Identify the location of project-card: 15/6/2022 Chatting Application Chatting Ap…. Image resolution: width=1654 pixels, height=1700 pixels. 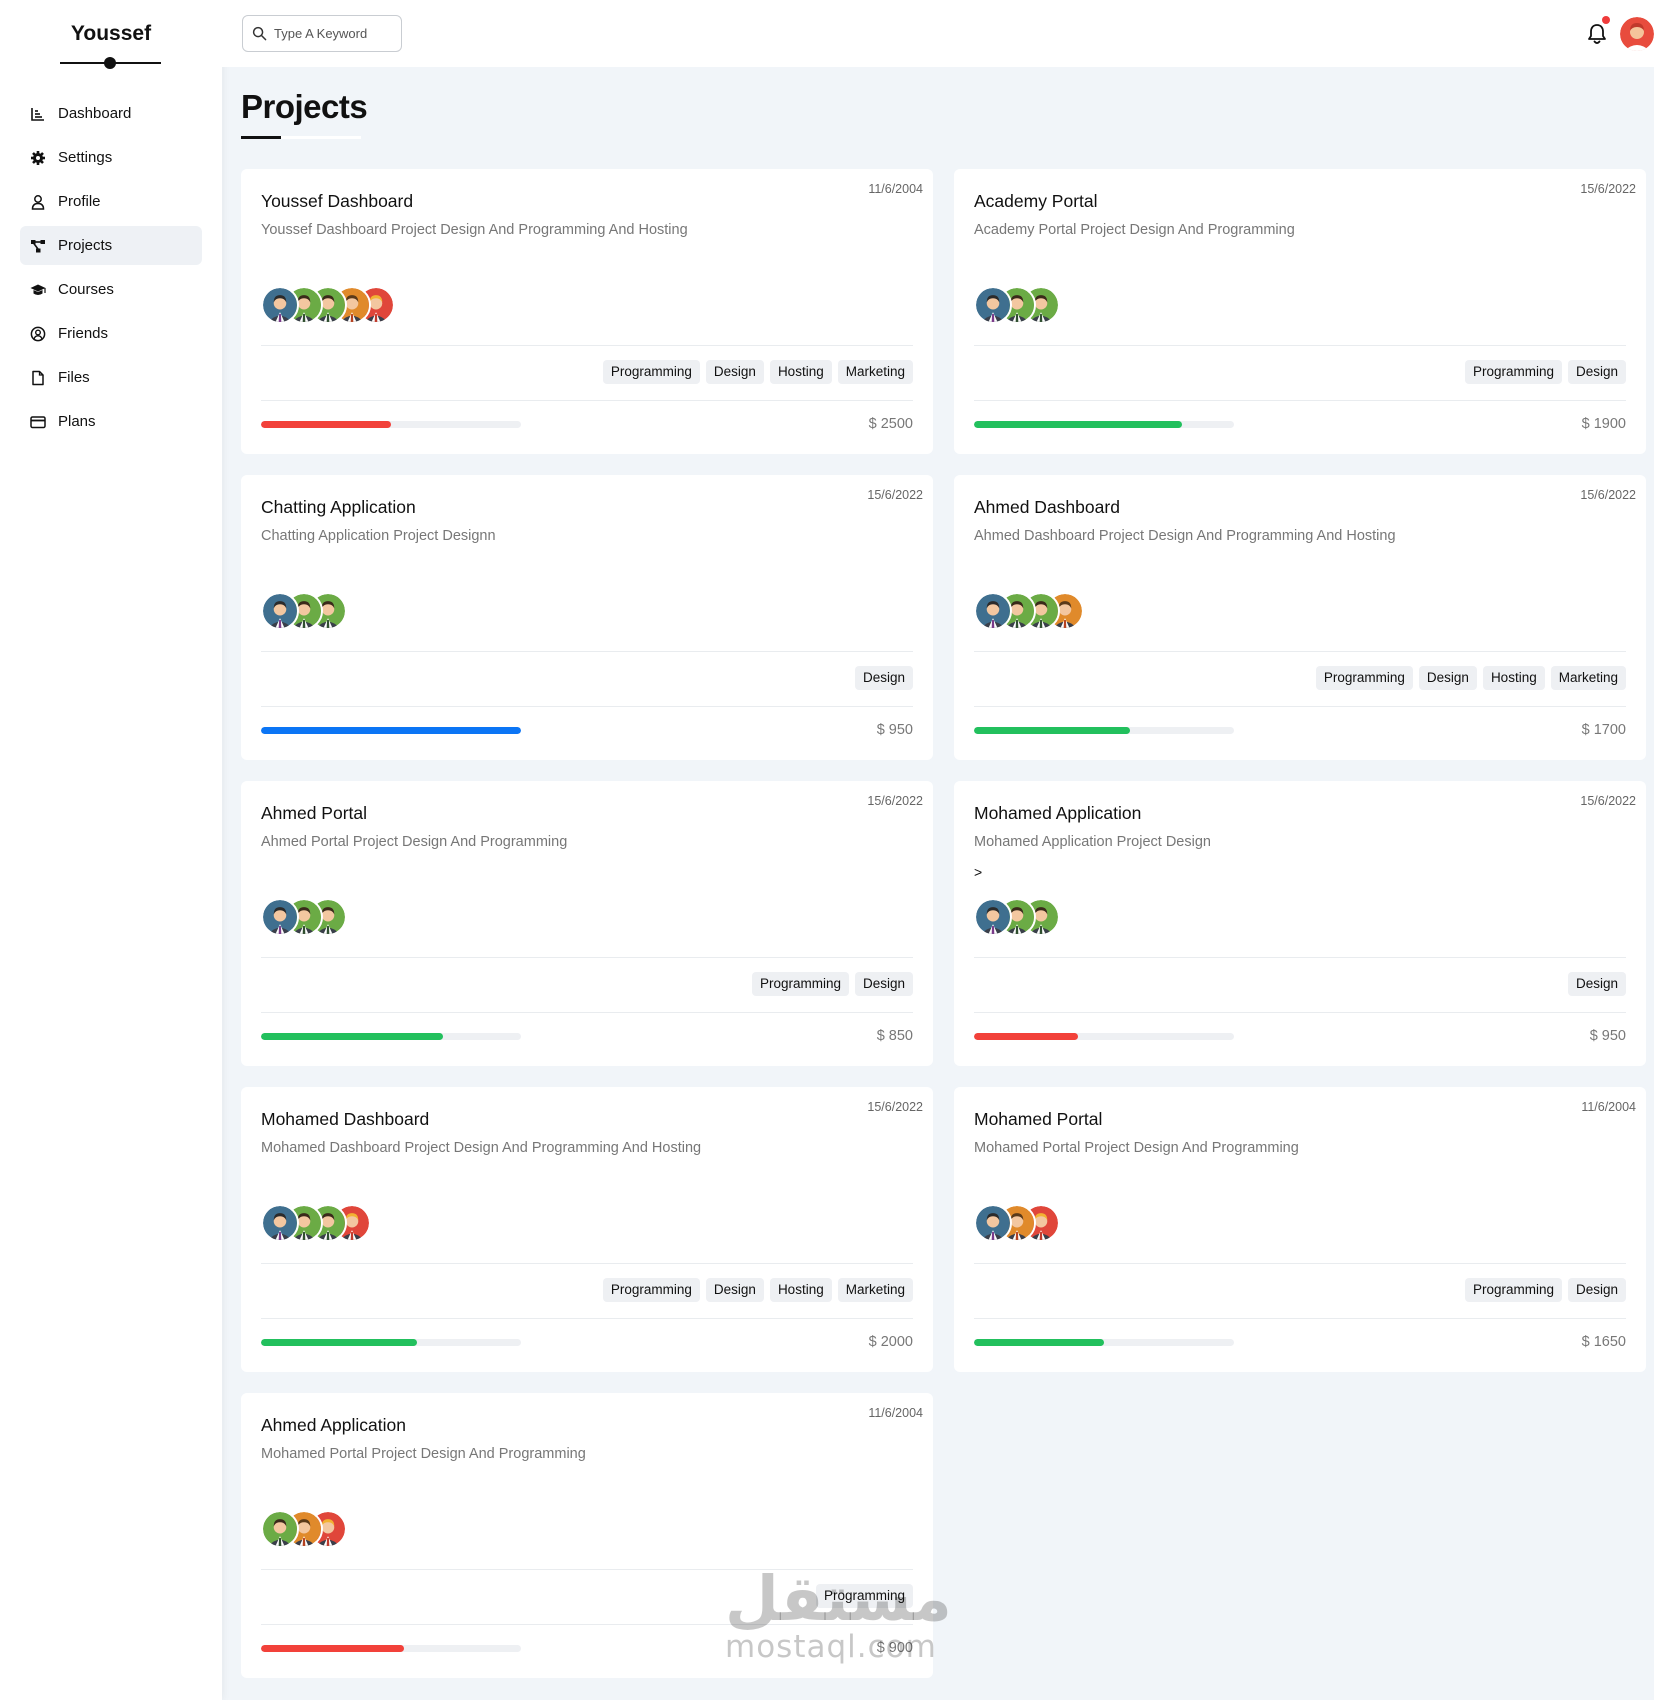
(587, 617).